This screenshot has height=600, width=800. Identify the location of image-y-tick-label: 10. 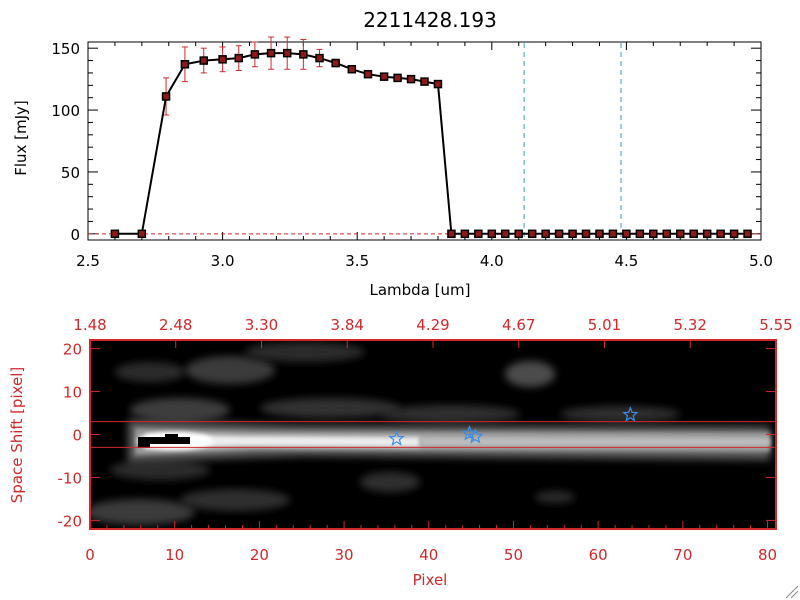
(72, 393).